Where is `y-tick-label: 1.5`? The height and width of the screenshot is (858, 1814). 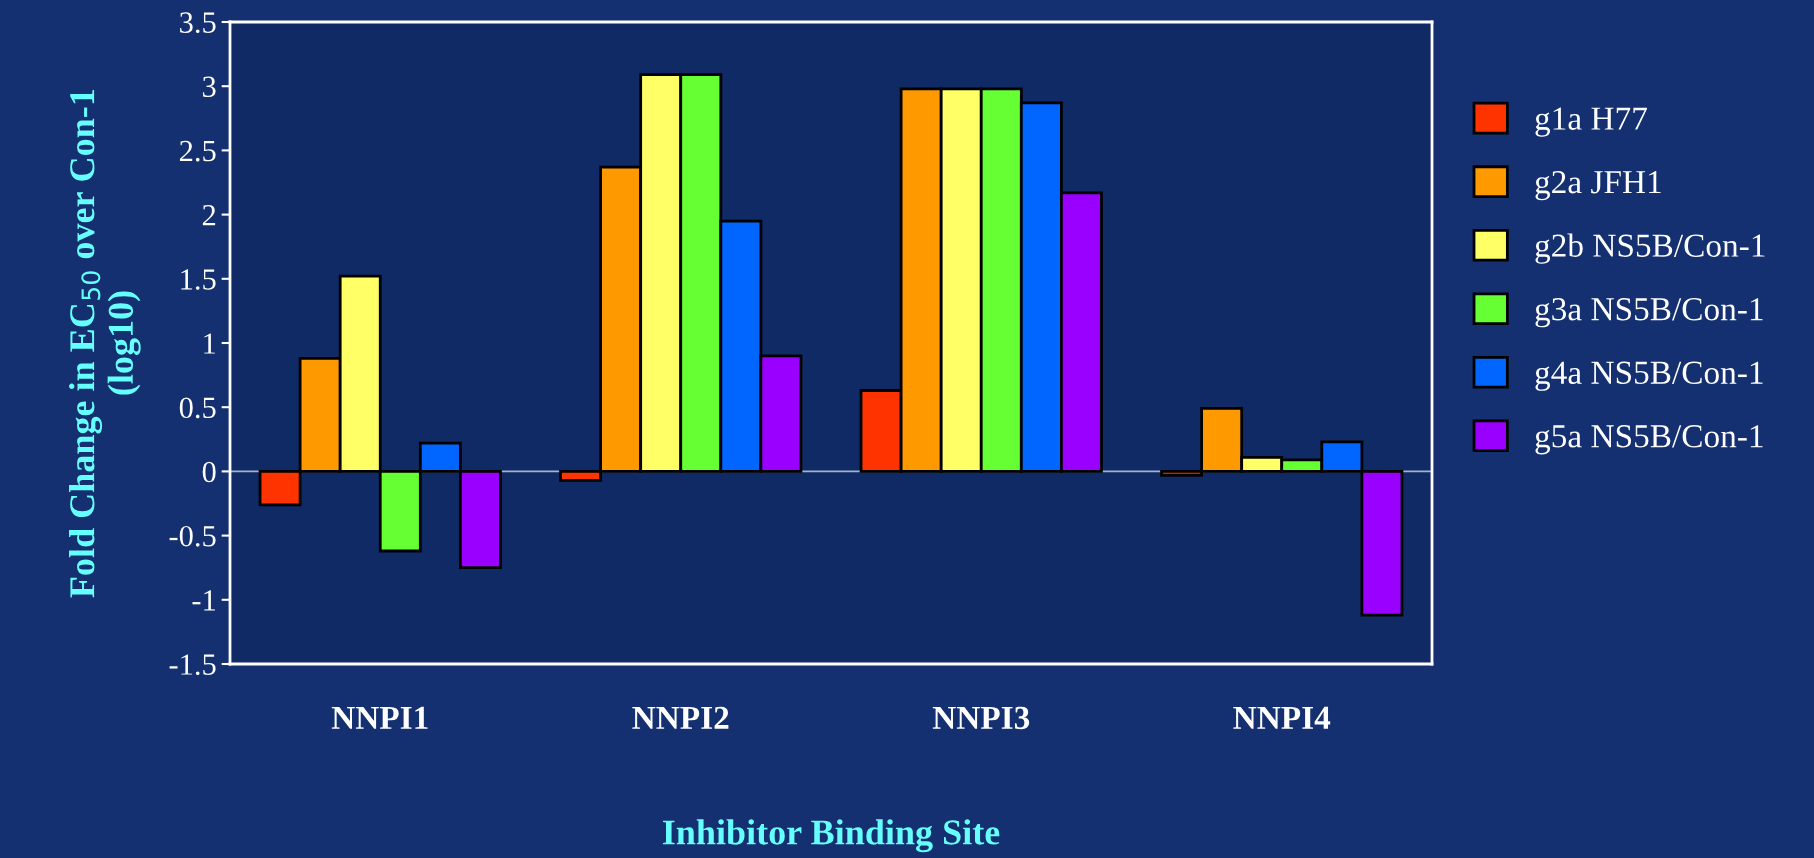 y-tick-label: 1.5 is located at coordinates (198, 279).